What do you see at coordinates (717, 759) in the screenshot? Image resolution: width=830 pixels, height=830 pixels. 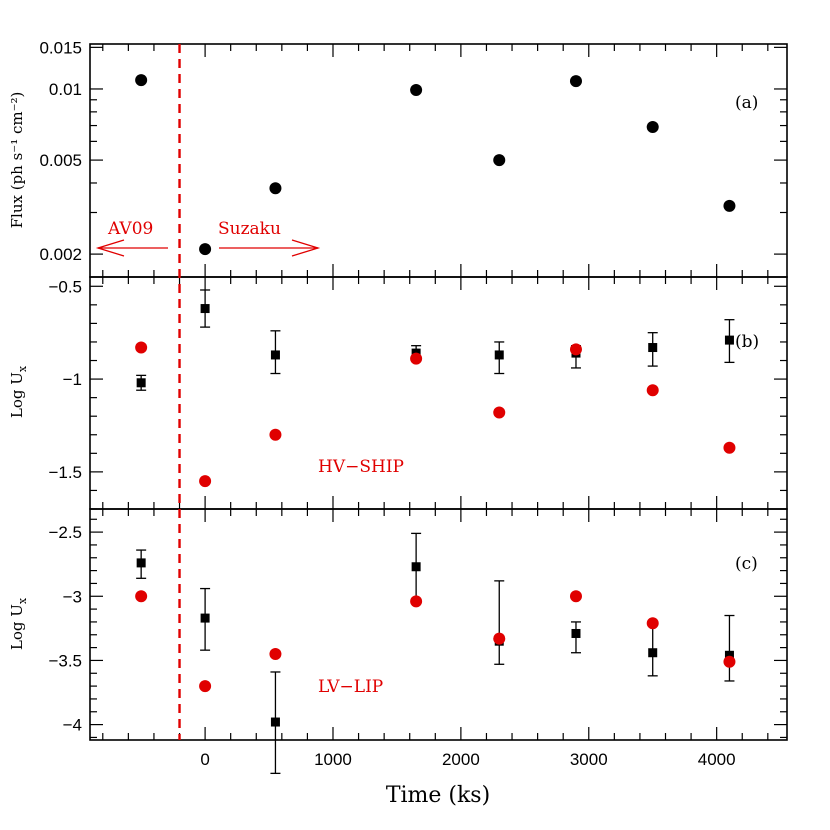 I see `x-tick-label: 4000` at bounding box center [717, 759].